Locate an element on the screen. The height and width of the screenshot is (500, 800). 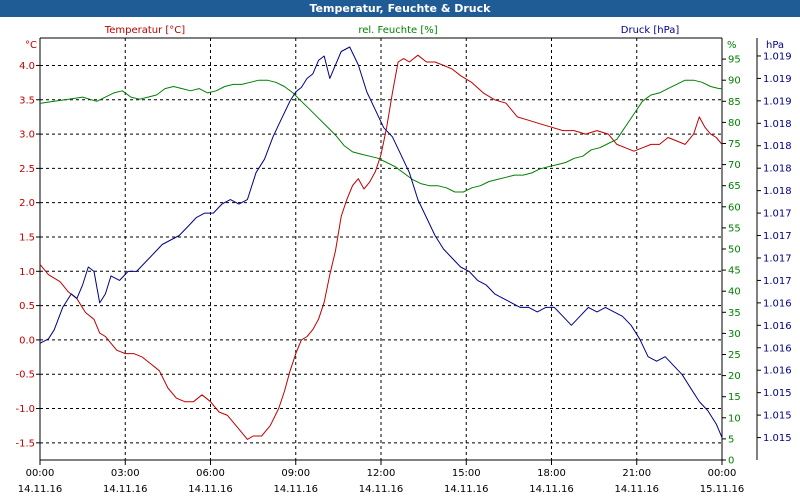
x-tick-label-time: 09:00 is located at coordinates (295, 473).